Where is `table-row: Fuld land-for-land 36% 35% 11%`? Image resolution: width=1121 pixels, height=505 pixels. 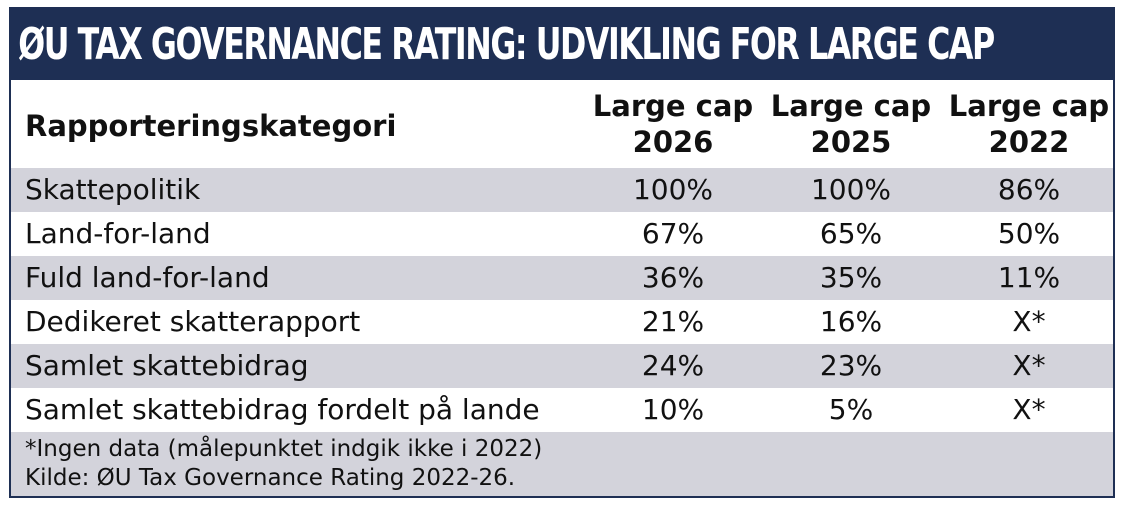 table-row: Fuld land-for-land 36% 35% 11% is located at coordinates (562, 278).